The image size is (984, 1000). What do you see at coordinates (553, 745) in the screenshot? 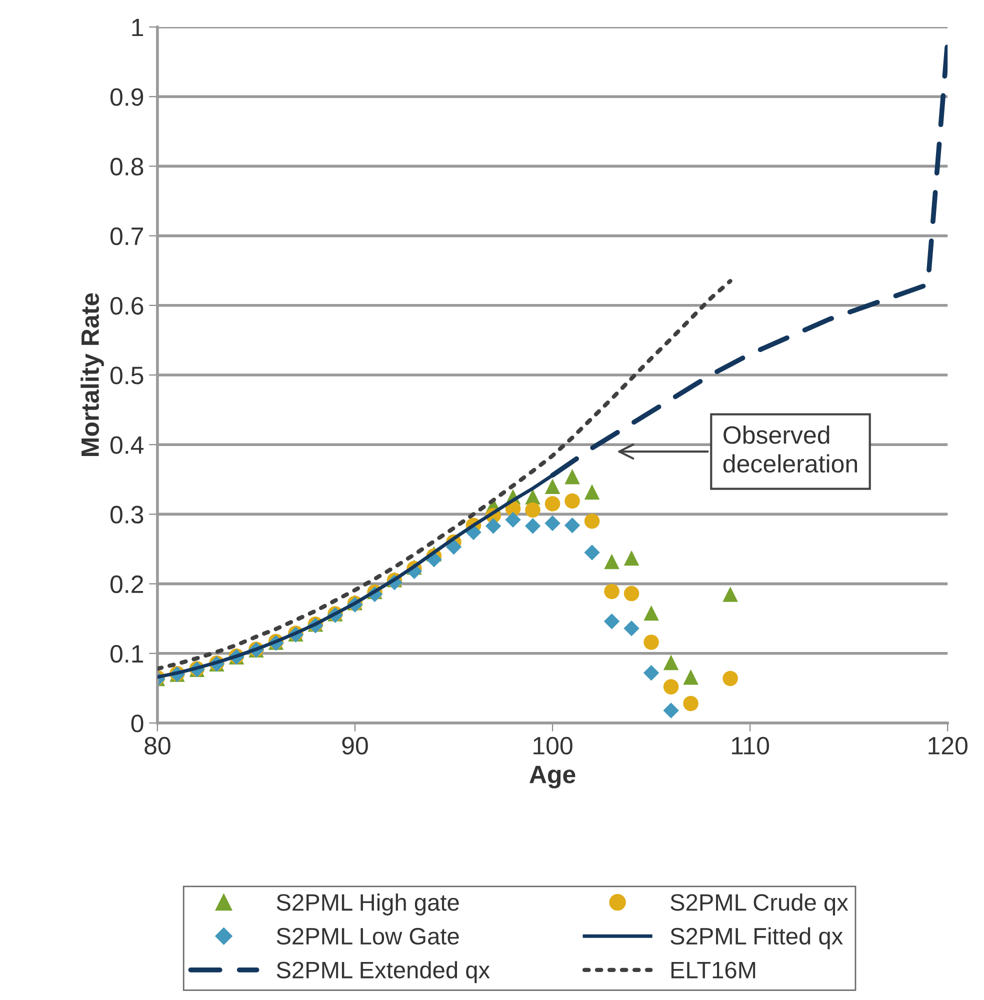
I see `x-tick-label: 100` at bounding box center [553, 745].